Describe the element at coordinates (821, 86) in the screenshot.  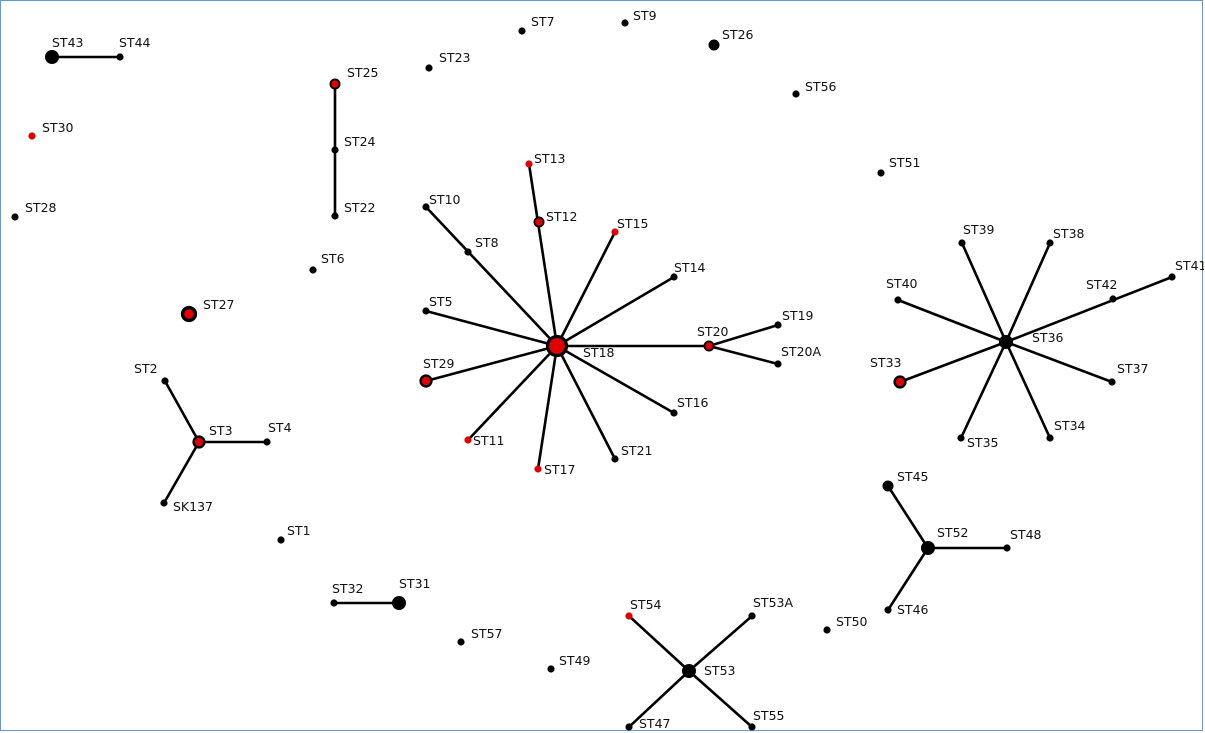
I see `node-label-st56: ST56` at that location.